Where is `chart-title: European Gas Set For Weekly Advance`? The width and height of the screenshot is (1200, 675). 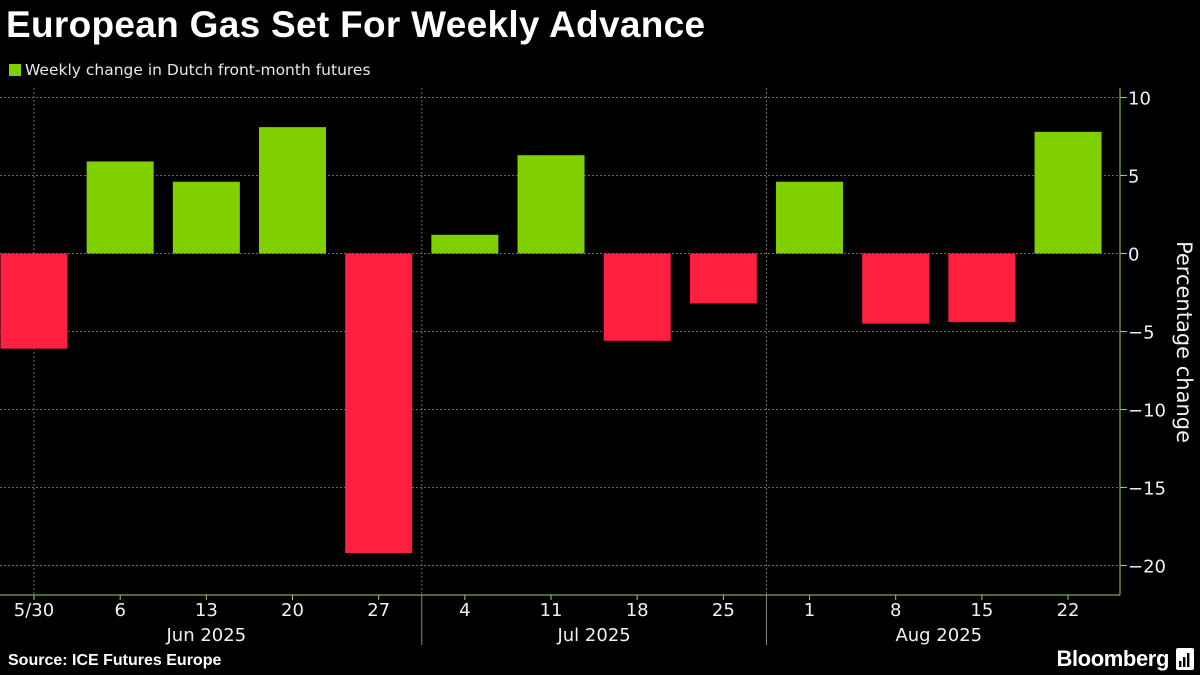
chart-title: European Gas Set For Weekly Advance is located at coordinates (356, 24).